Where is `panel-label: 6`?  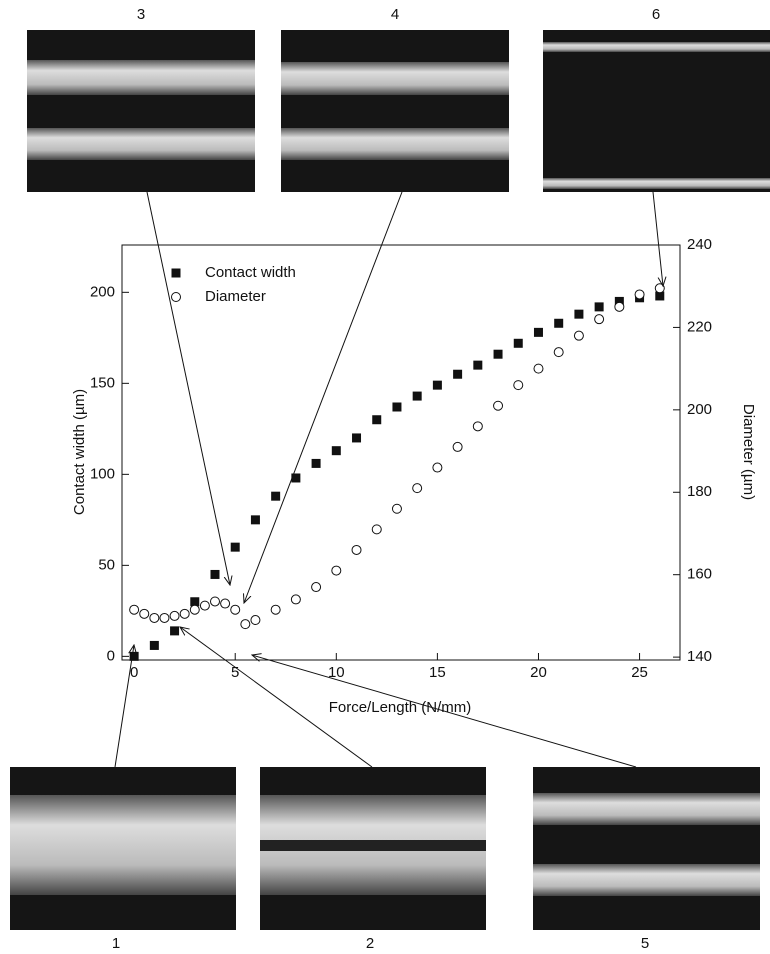 panel-label: 6 is located at coordinates (656, 14).